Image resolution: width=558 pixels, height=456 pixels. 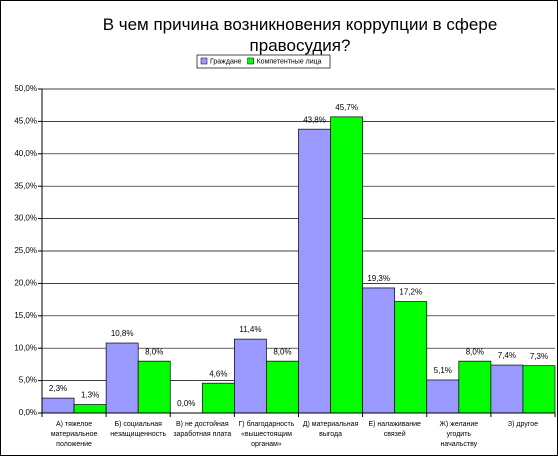 What do you see at coordinates (202, 429) in the screenshot?
I see `x-tick-label: В) не достойная заработная плата` at bounding box center [202, 429].